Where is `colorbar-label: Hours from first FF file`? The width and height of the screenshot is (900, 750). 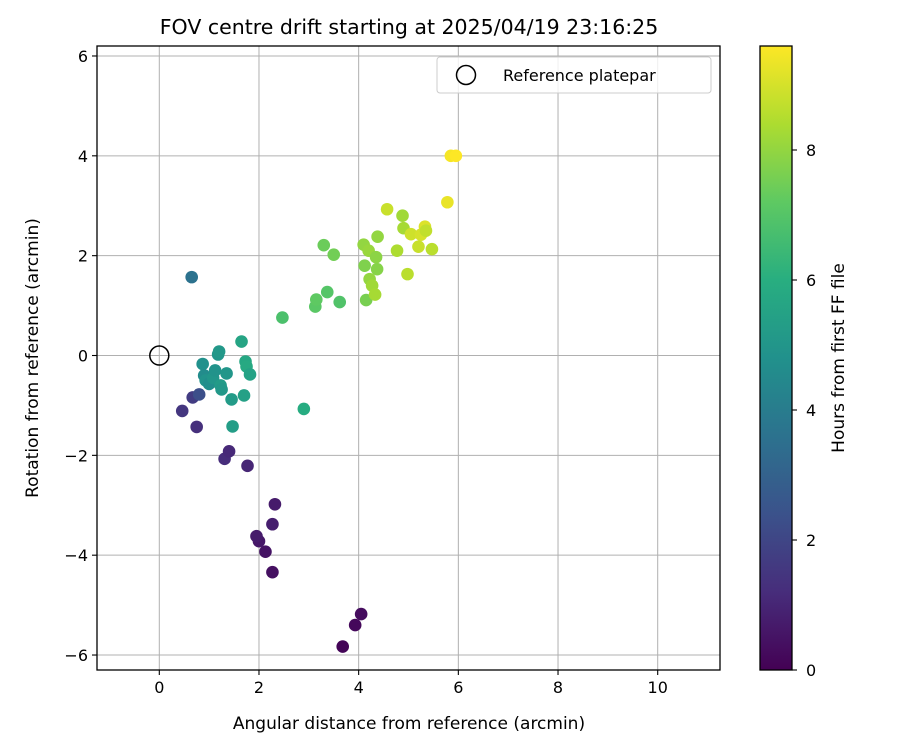
colorbar-label: Hours from first FF file is located at coordinates (839, 358).